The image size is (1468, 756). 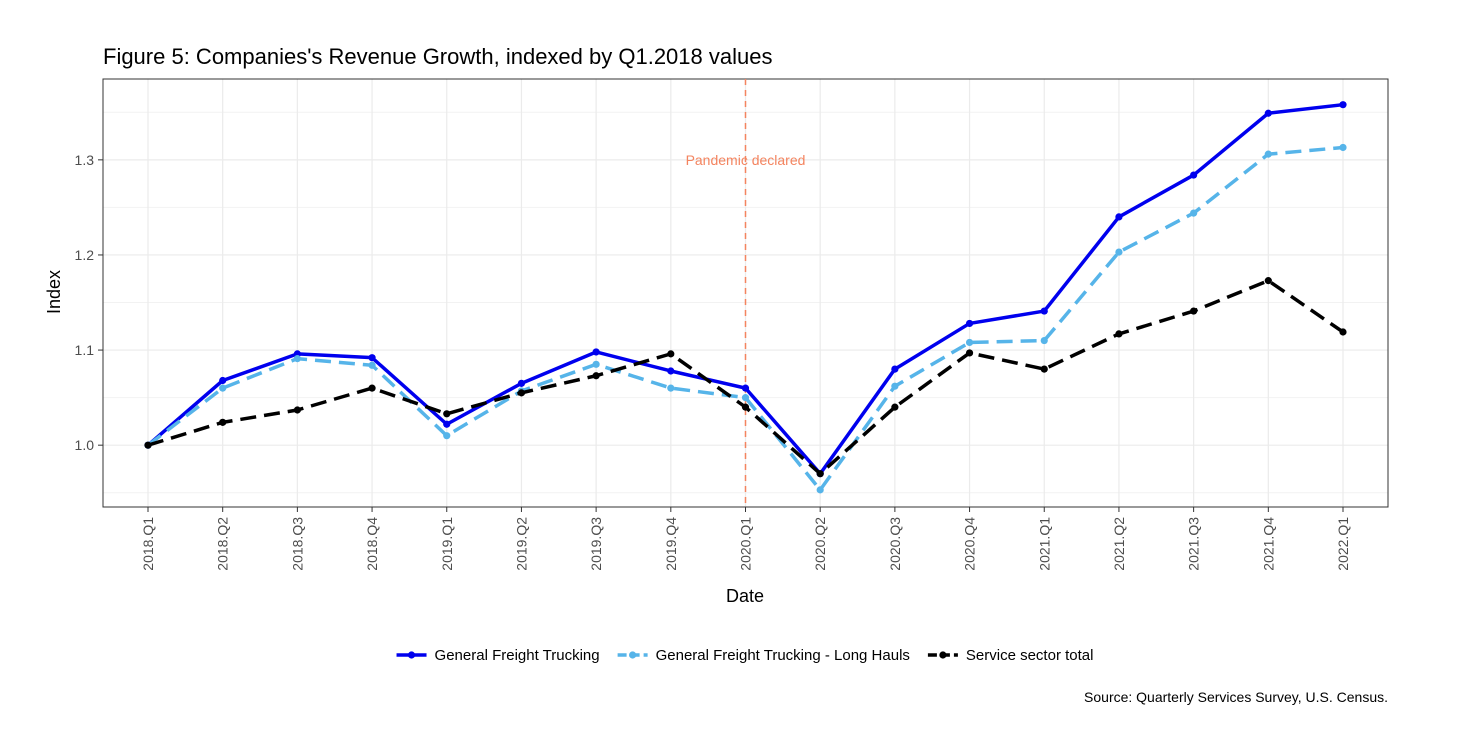 What do you see at coordinates (85, 255) in the screenshot?
I see `y-tick-label: 1.2` at bounding box center [85, 255].